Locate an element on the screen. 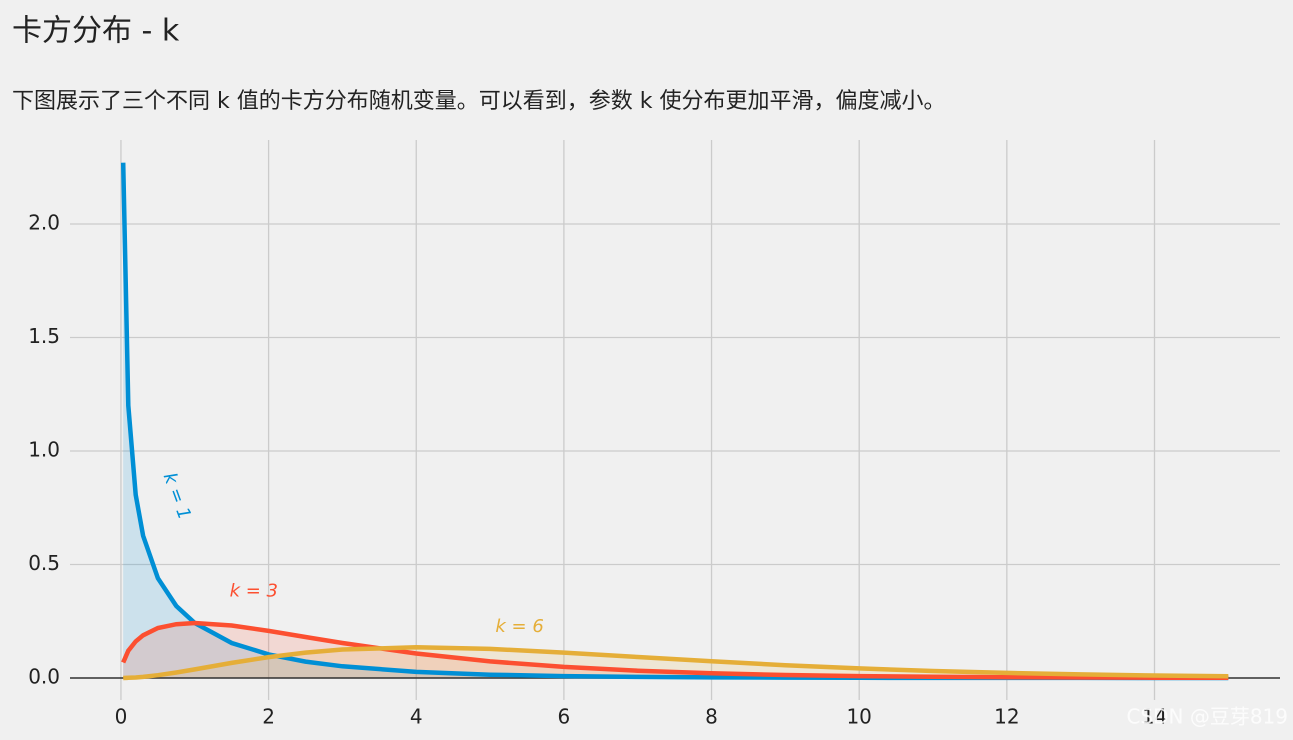 The image size is (1293, 740). y-tick-label: 0.5 is located at coordinates (44, 563).